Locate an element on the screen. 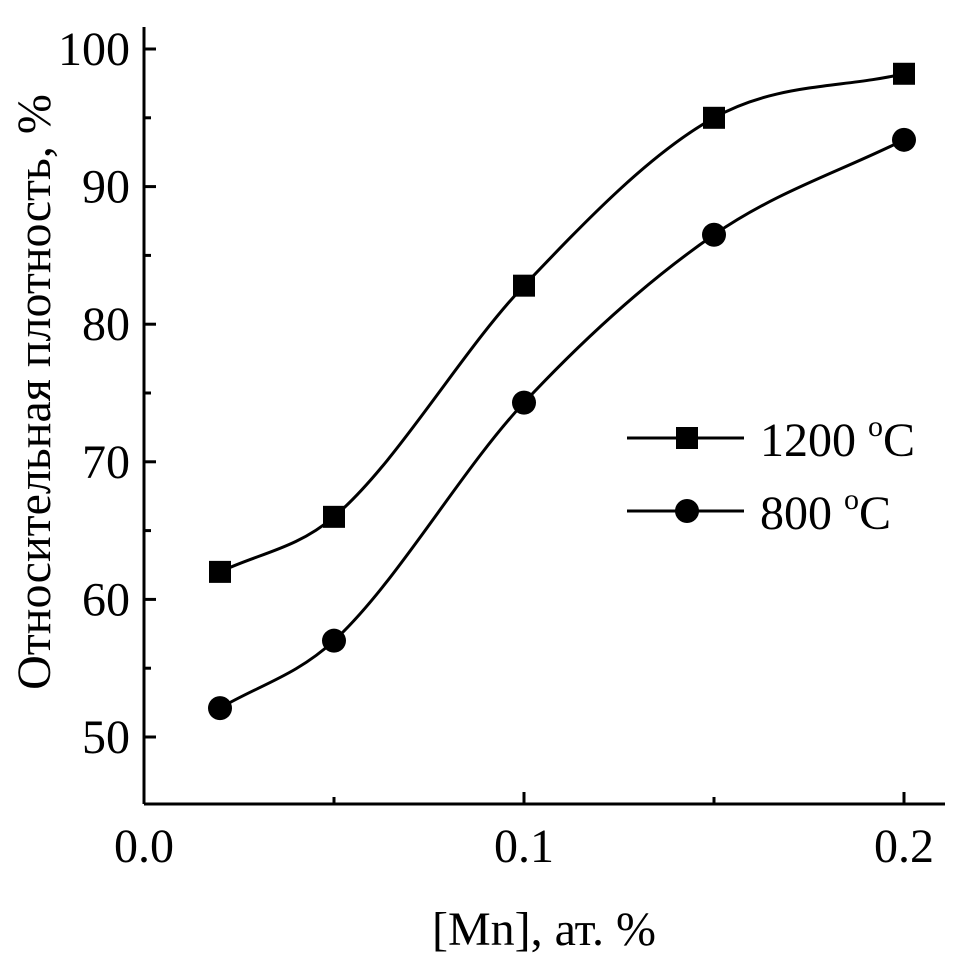 The image size is (965, 968). y-axis-title: Относительная плотность, % is located at coordinates (34, 392).